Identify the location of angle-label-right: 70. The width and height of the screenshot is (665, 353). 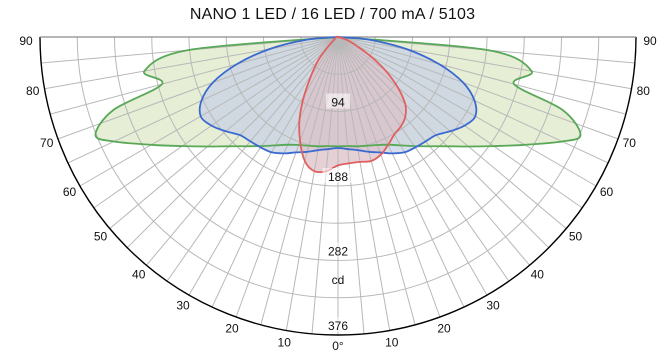
(630, 143).